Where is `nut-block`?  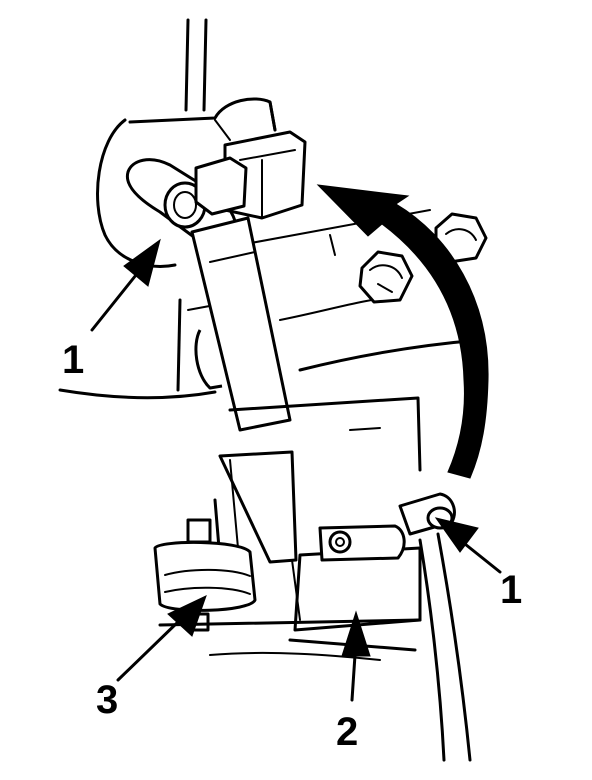
nut-block is located at coordinates (250, 175).